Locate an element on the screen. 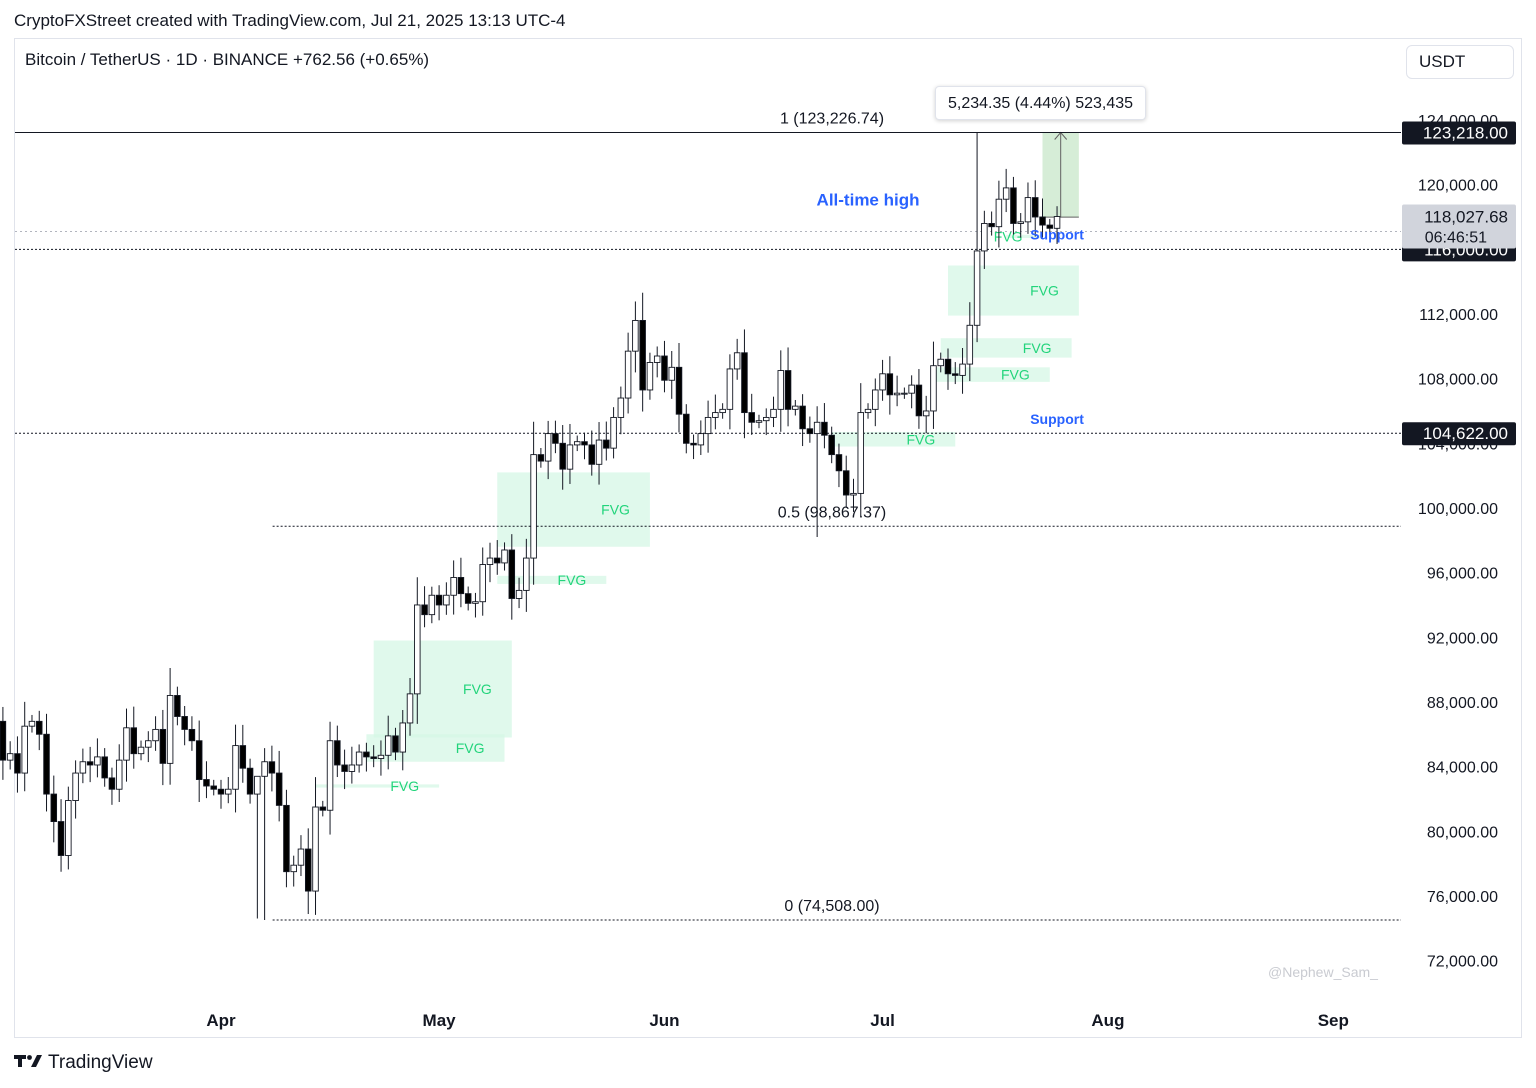 The height and width of the screenshot is (1088, 1536). y-tick-label: 76,000.00 is located at coordinates (1462, 897).